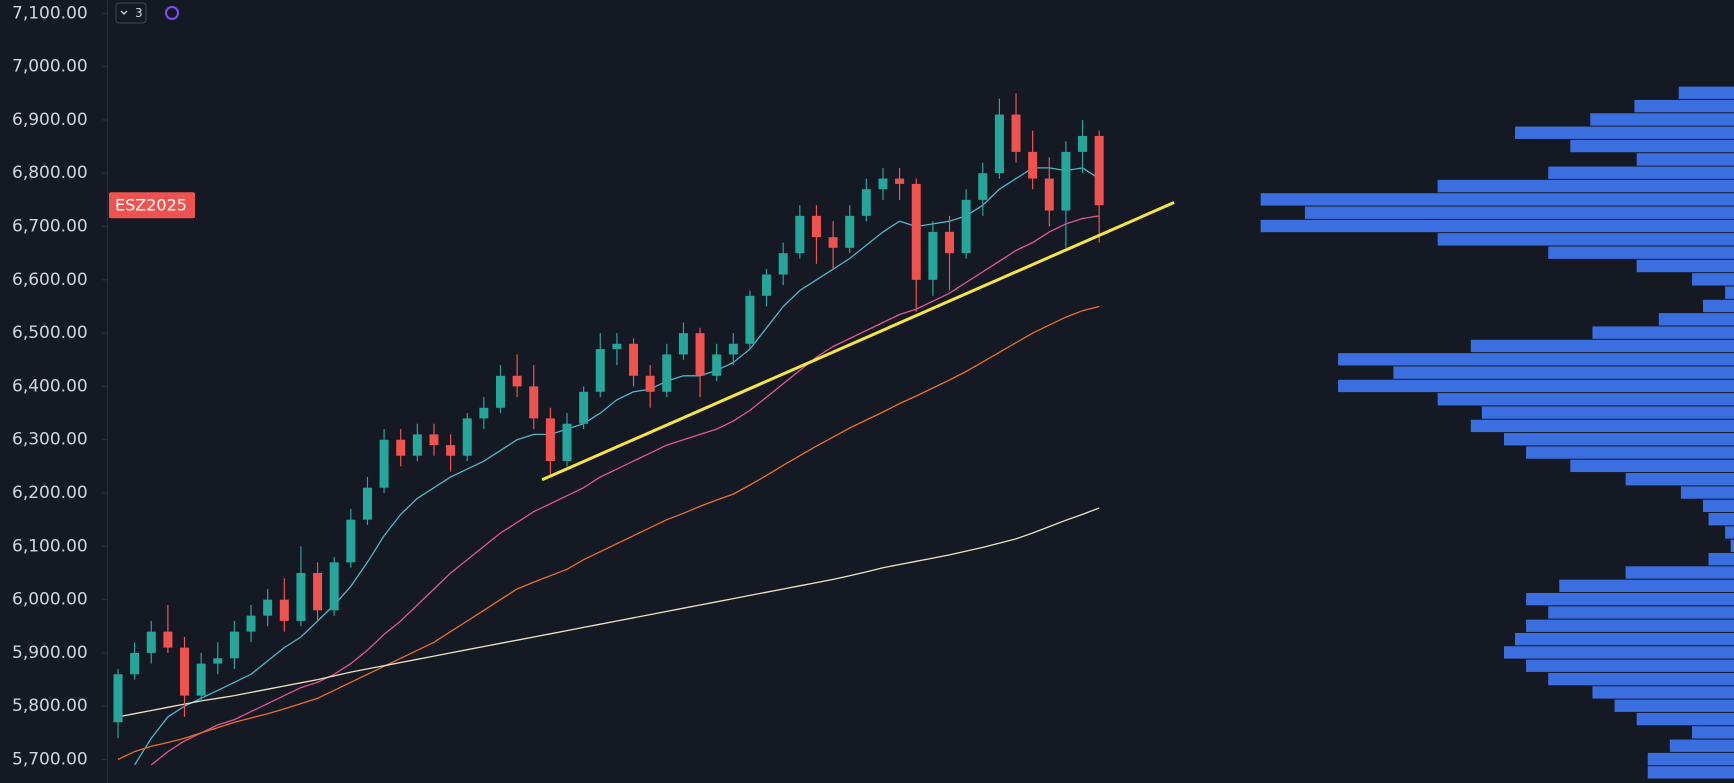 The image size is (1734, 783). I want to click on indicator-count: 3, so click(139, 13).